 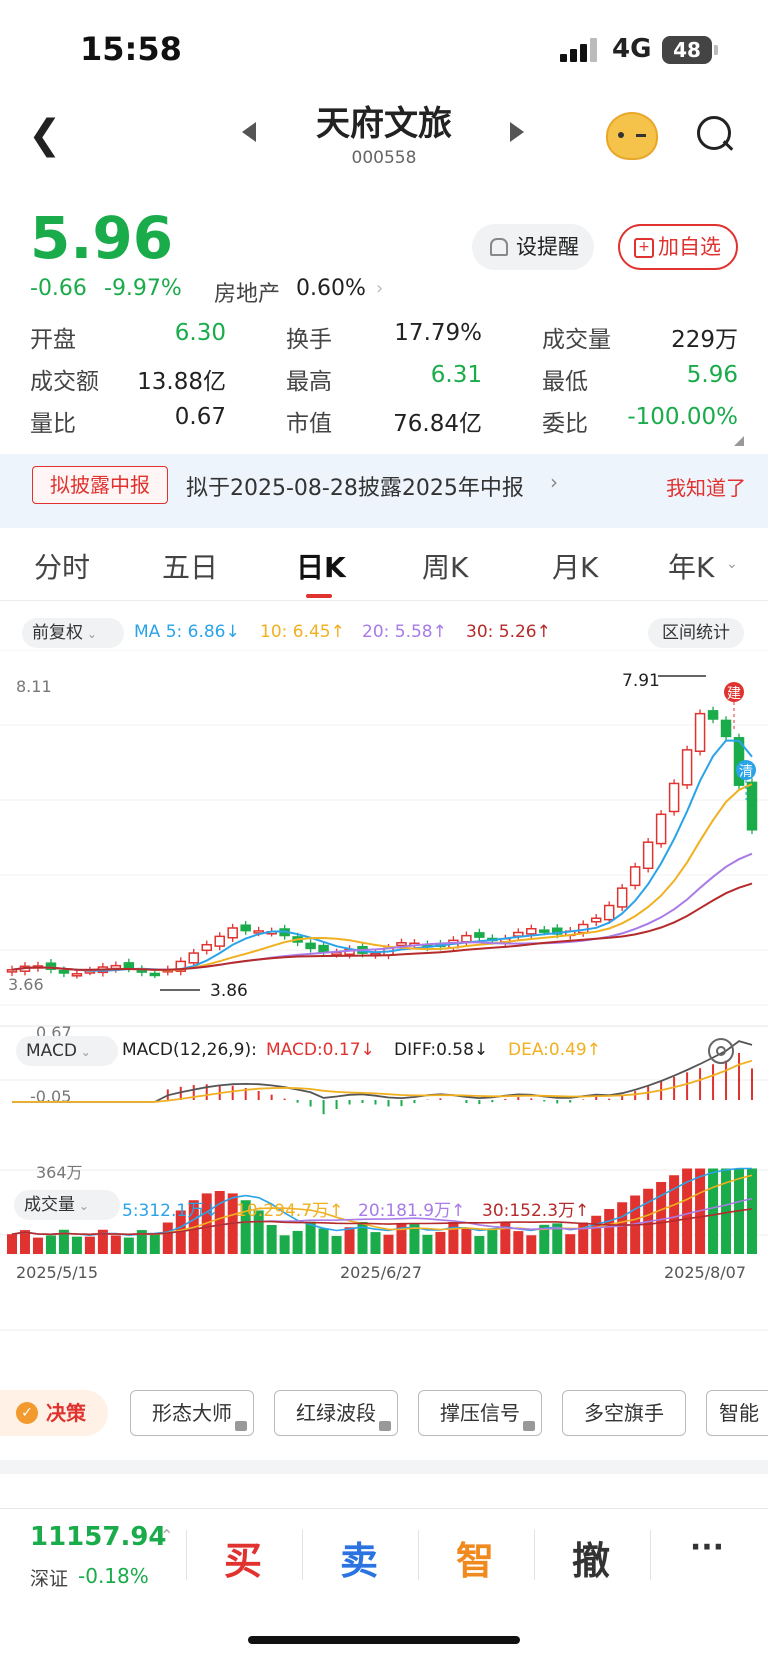 What do you see at coordinates (632, 136) in the screenshot?
I see `mascot-icon` at bounding box center [632, 136].